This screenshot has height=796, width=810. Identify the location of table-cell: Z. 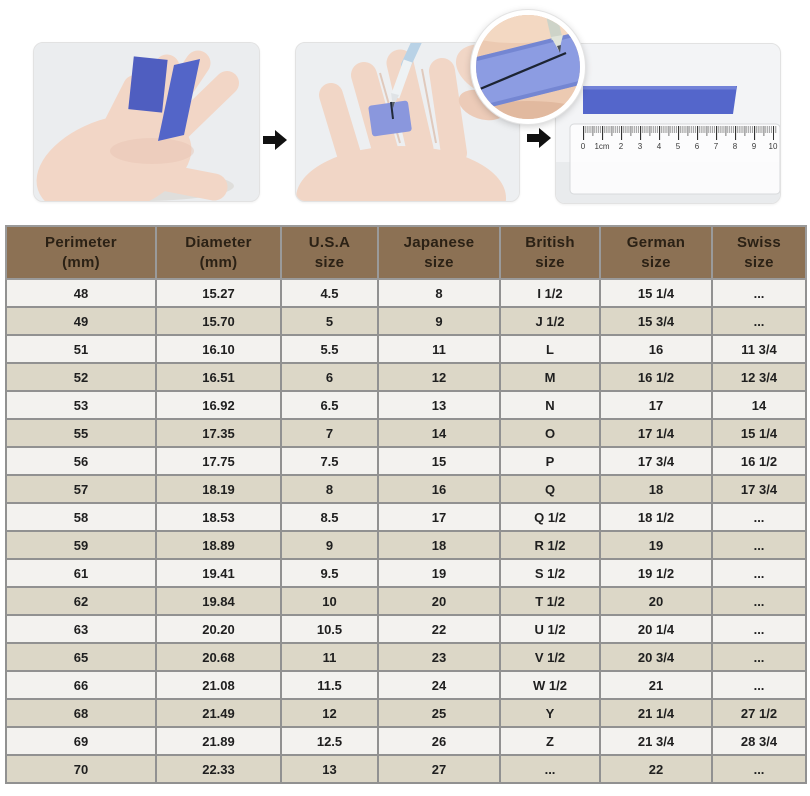
(550, 741).